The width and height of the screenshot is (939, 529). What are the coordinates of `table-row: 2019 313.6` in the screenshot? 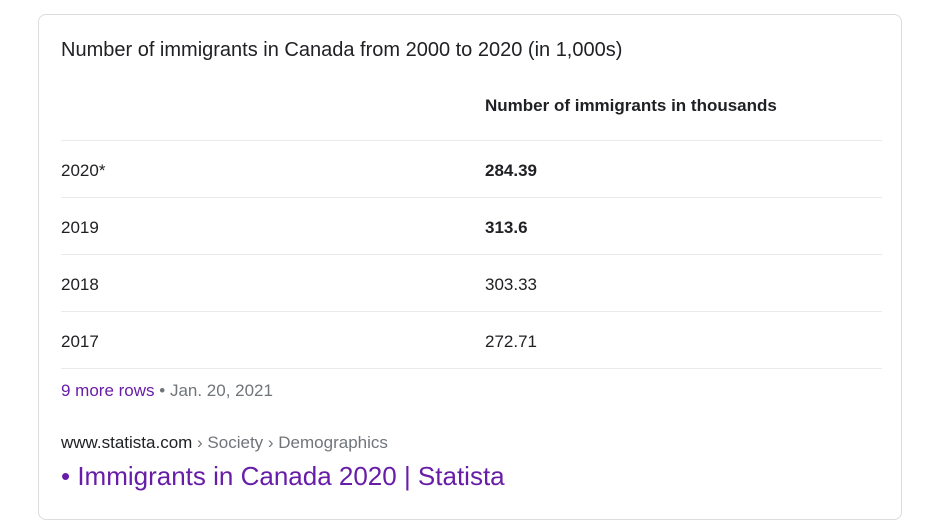 It's located at (471, 226).